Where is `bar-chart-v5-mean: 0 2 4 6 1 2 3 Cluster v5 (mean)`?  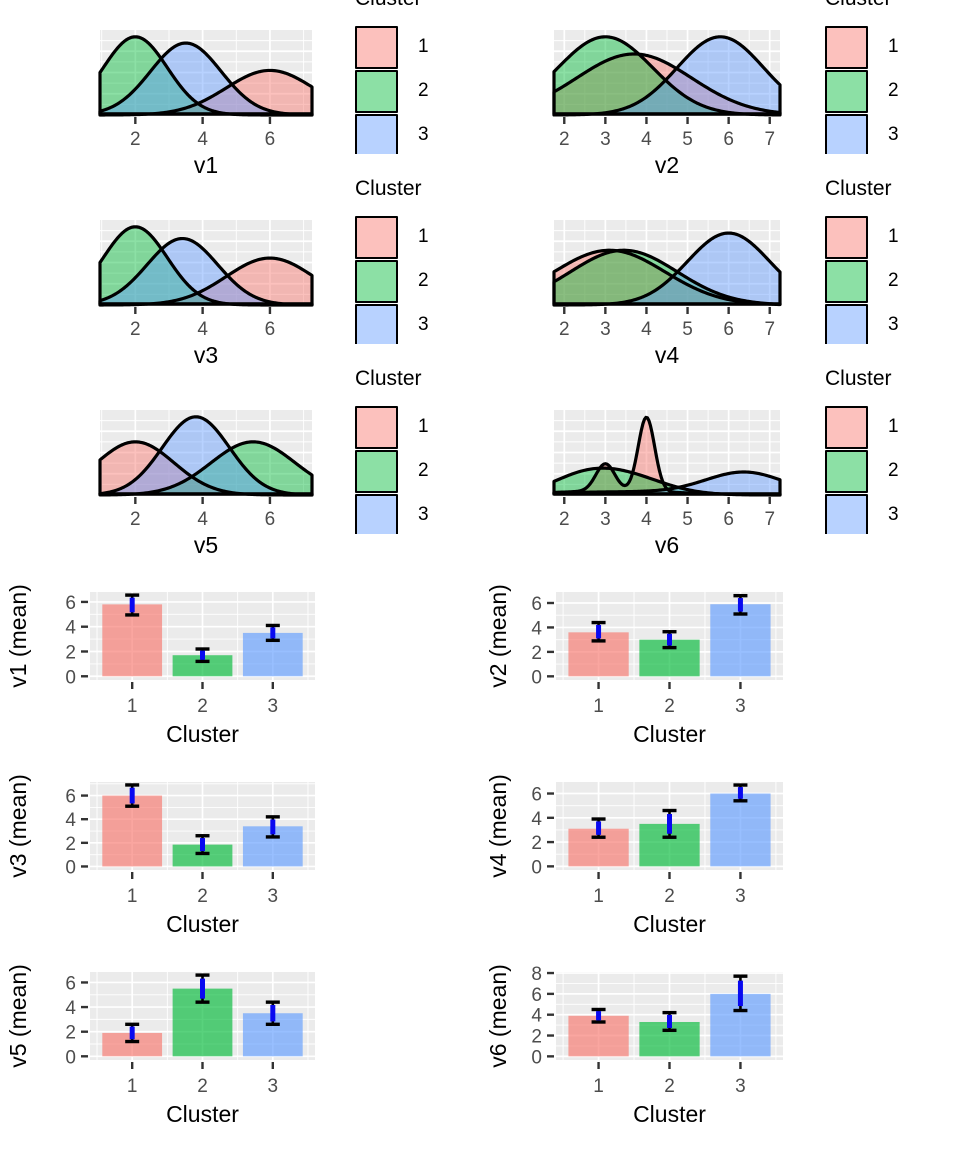
bar-chart-v5-mean: 0 2 4 6 1 2 3 Cluster v5 (mean) is located at coordinates (240, 1050).